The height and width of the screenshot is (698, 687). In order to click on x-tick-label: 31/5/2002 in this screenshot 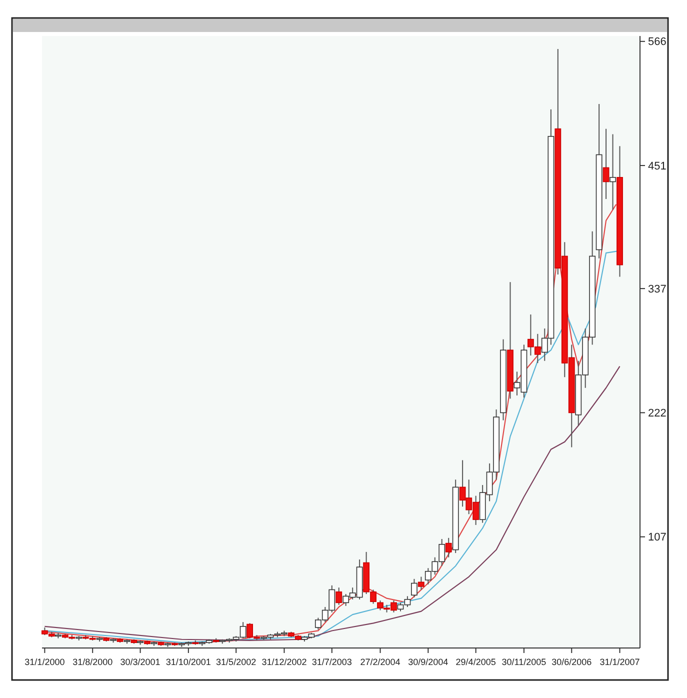, I will do `click(236, 662)`.